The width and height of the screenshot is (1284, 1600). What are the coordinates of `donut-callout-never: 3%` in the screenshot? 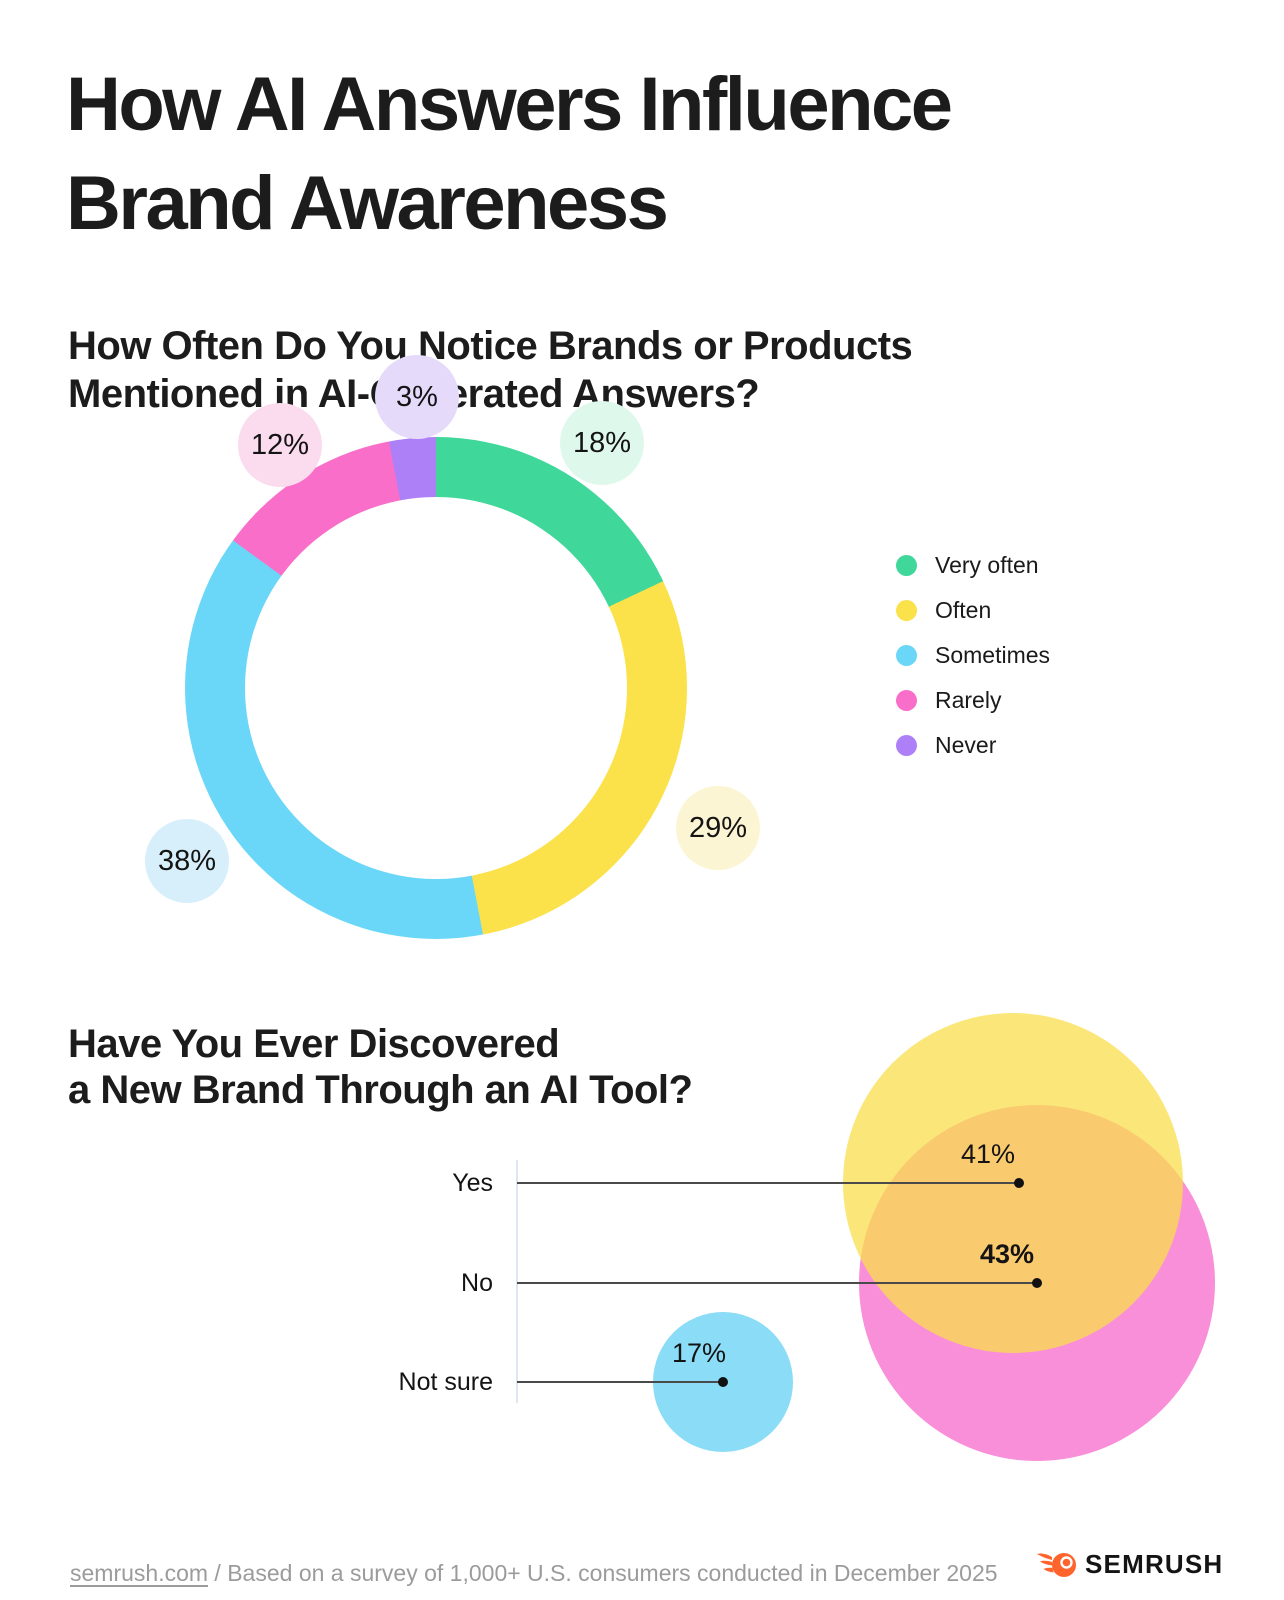 It's located at (417, 397).